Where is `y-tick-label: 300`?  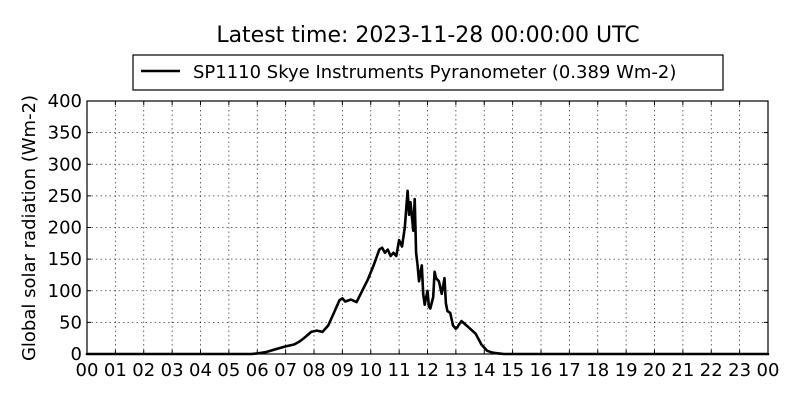
y-tick-label: 300 is located at coordinates (65, 164).